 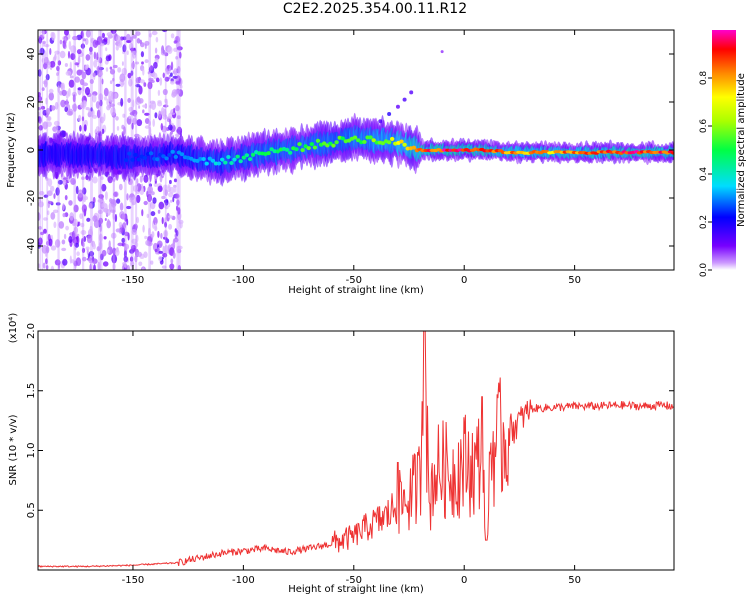 I want to click on y-tick-label: 2.0, so click(x=31, y=331).